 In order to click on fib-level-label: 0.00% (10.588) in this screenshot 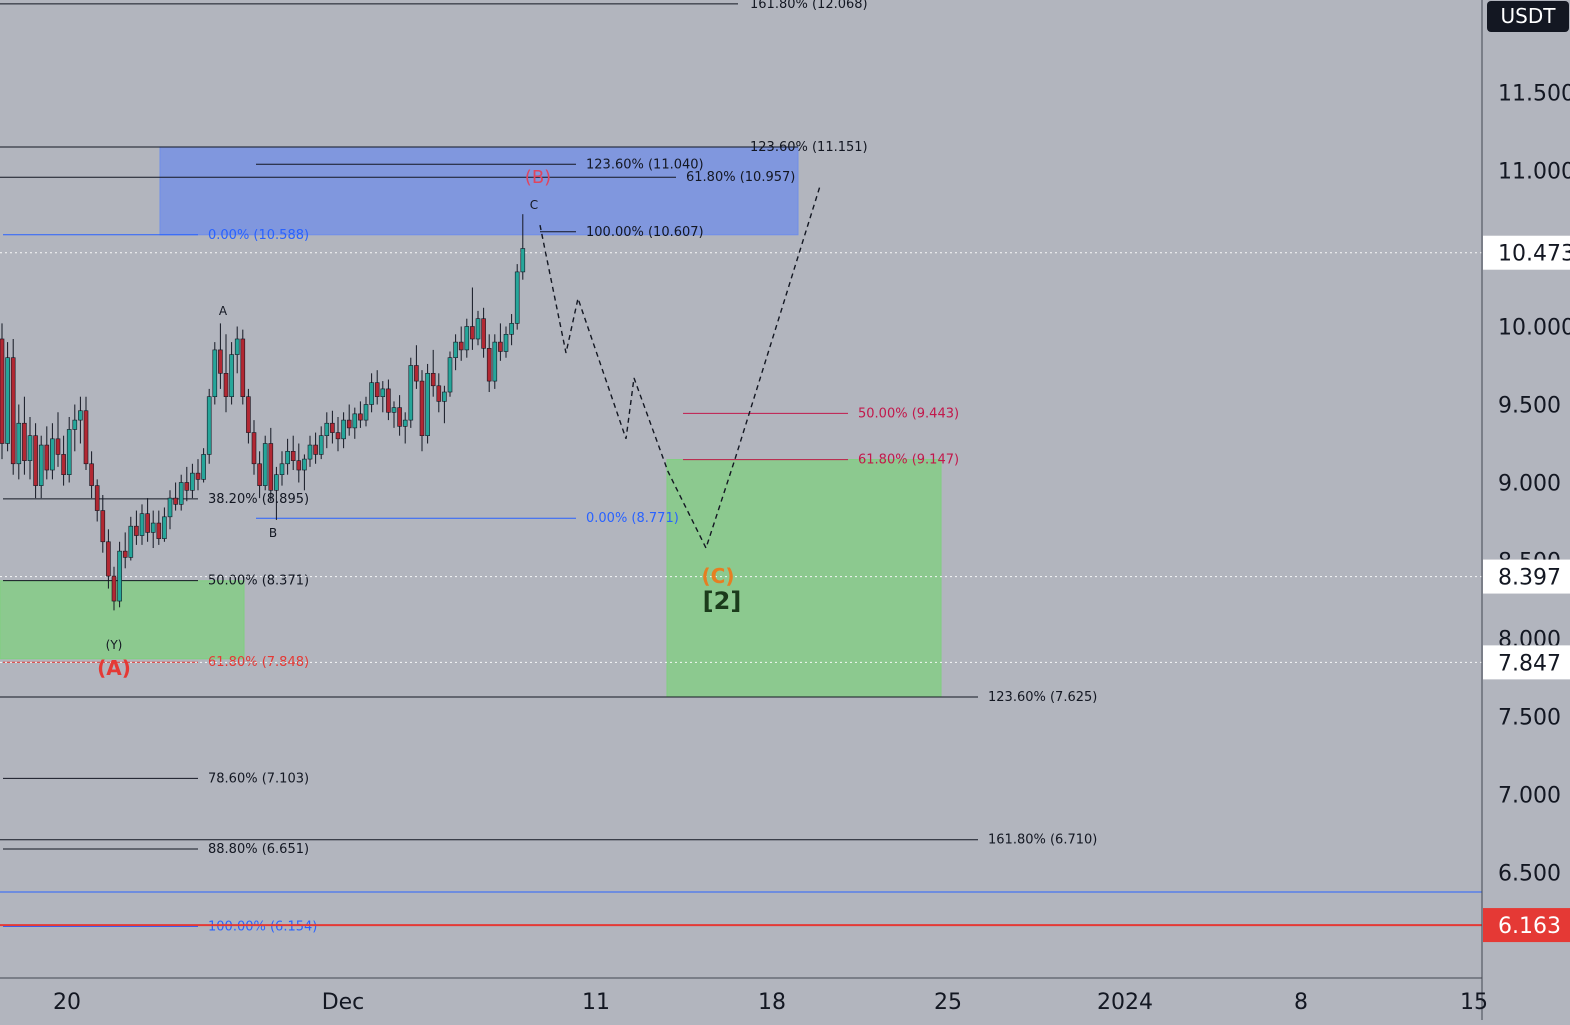, I will do `click(258, 235)`.